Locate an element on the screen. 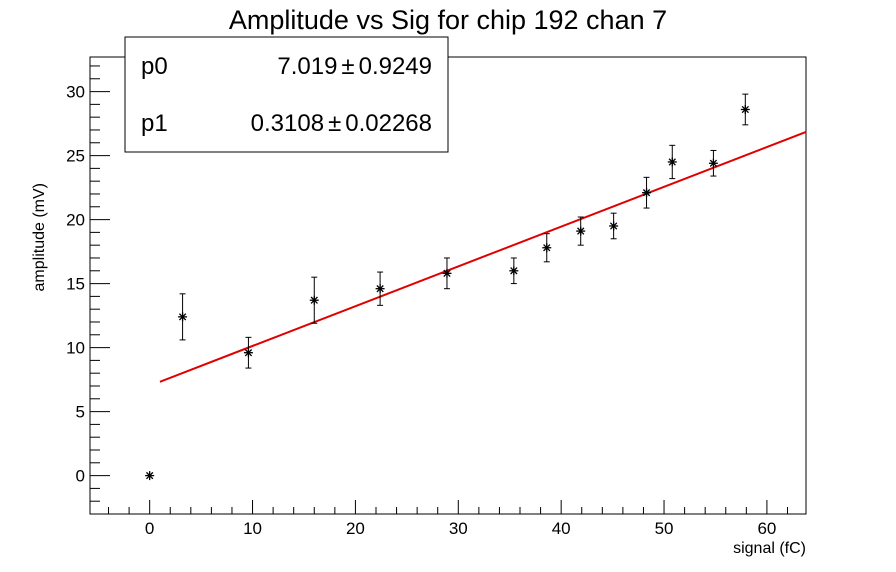 The width and height of the screenshot is (896, 572). y-tick-label: 0 is located at coordinates (80, 476).